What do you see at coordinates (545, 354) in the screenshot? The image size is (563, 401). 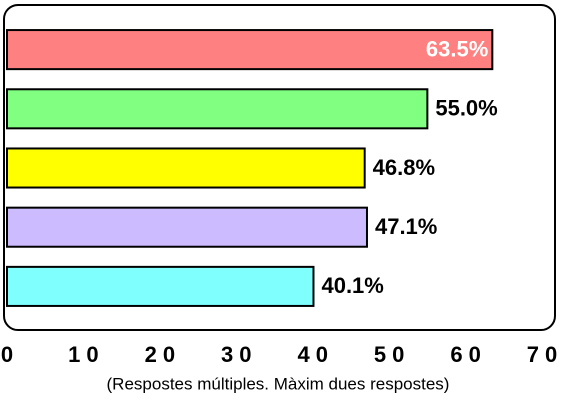 I see `x-tick-label: 70` at bounding box center [545, 354].